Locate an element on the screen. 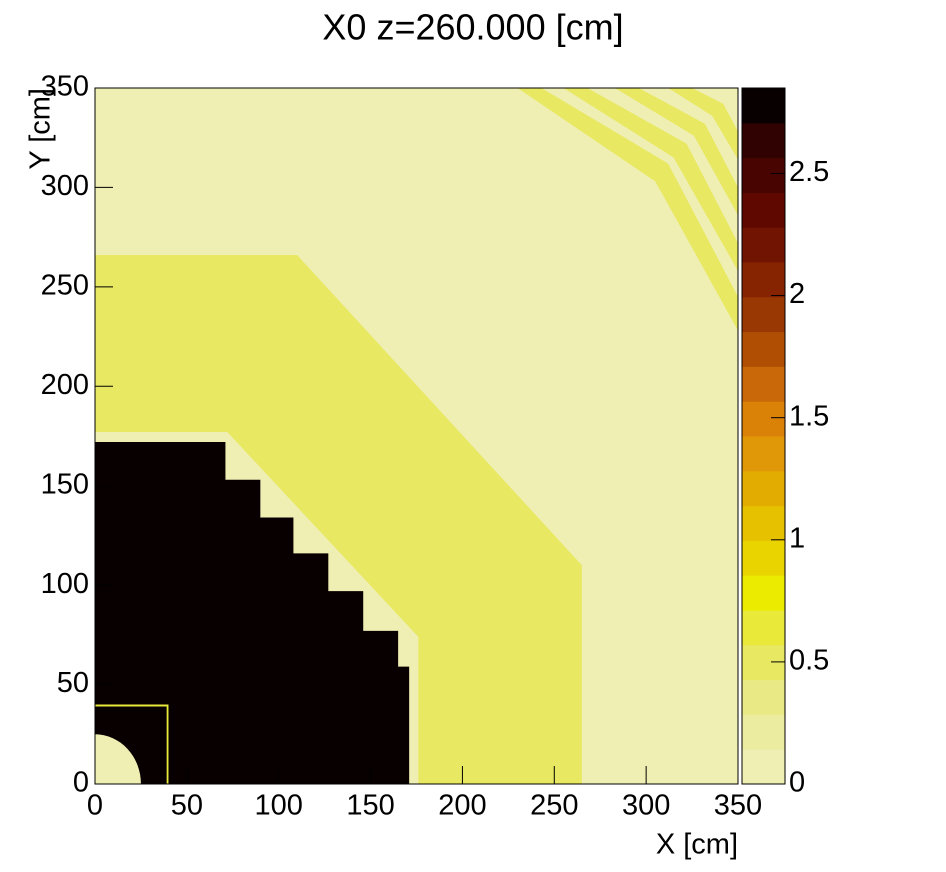  chart-title: X0 z=260.000 [cm] is located at coordinates (472, 27).